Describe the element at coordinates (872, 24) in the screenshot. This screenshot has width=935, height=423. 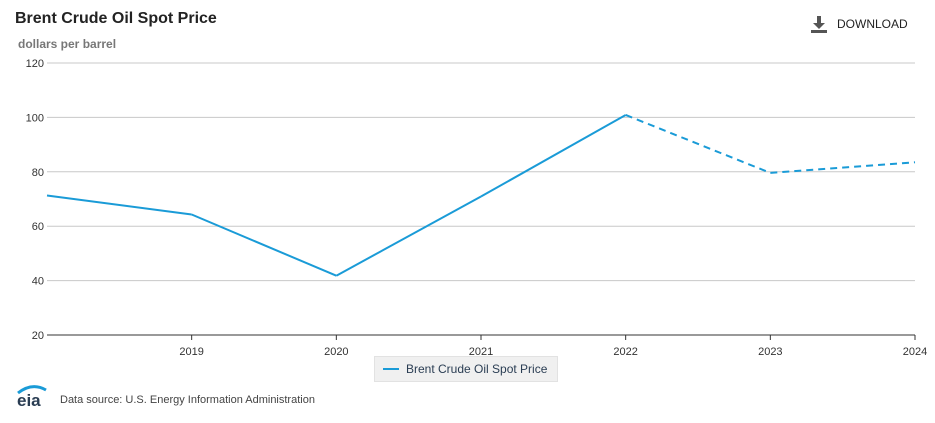
I see `download-label: DOWNLOAD` at that location.